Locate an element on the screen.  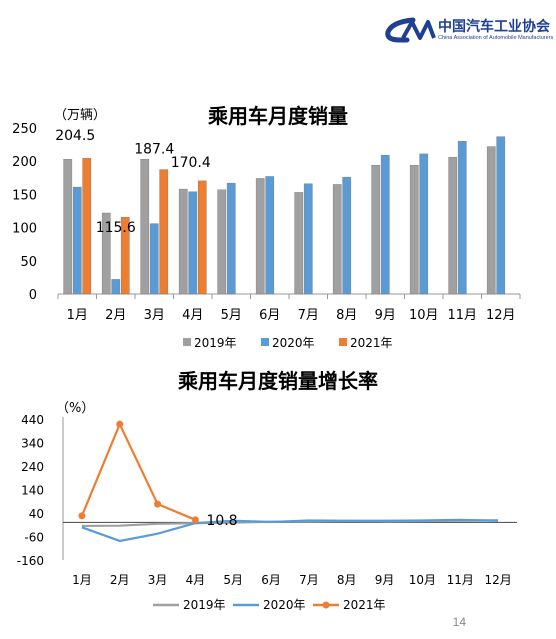
y-tick-label: 250 is located at coordinates (24, 129).